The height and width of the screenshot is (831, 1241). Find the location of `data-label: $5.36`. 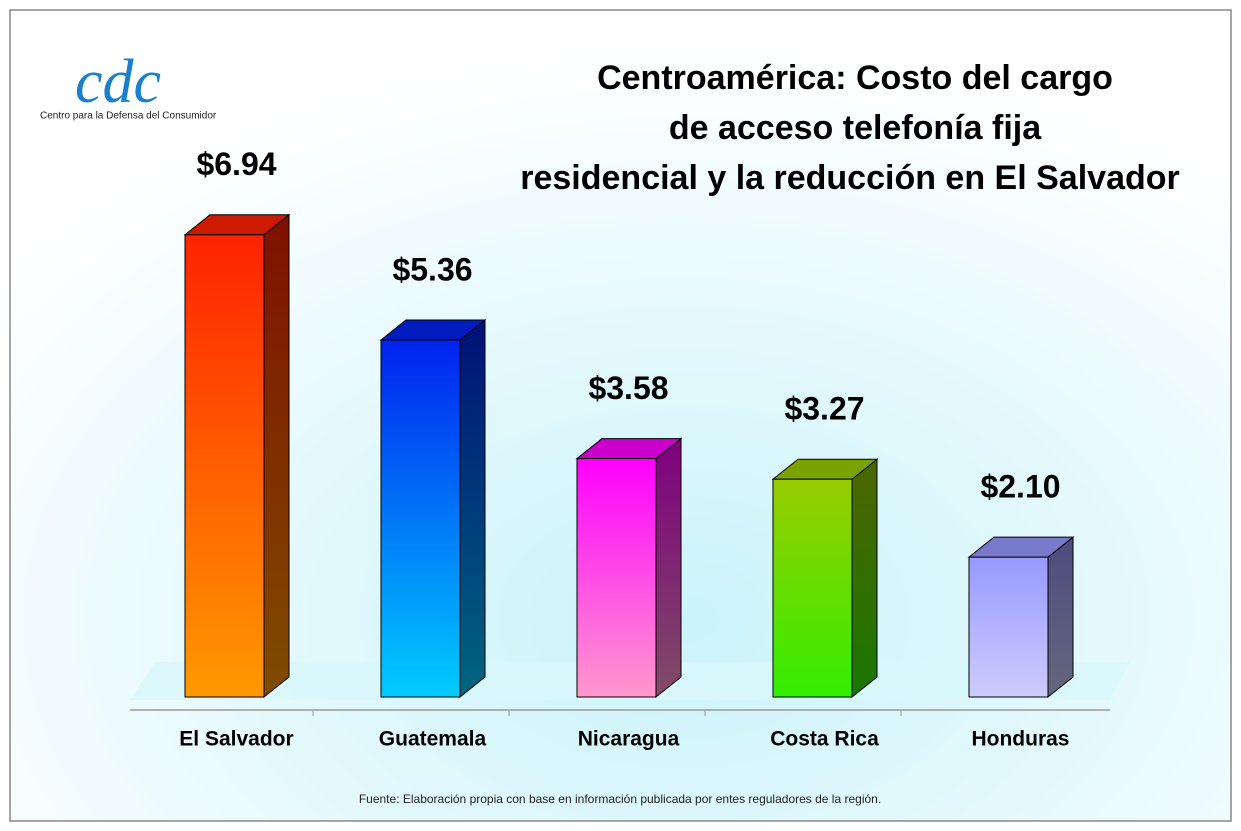

data-label: $5.36 is located at coordinates (432, 269).